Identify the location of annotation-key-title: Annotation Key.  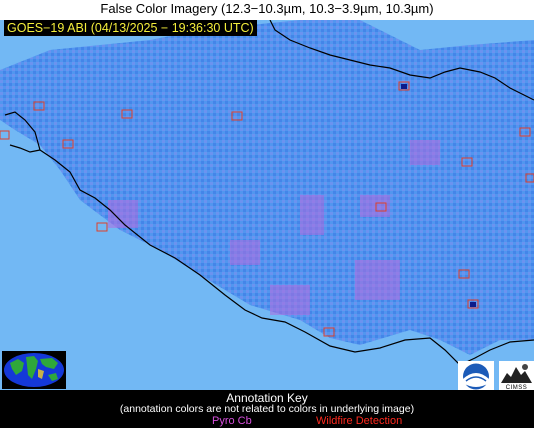
(267, 398).